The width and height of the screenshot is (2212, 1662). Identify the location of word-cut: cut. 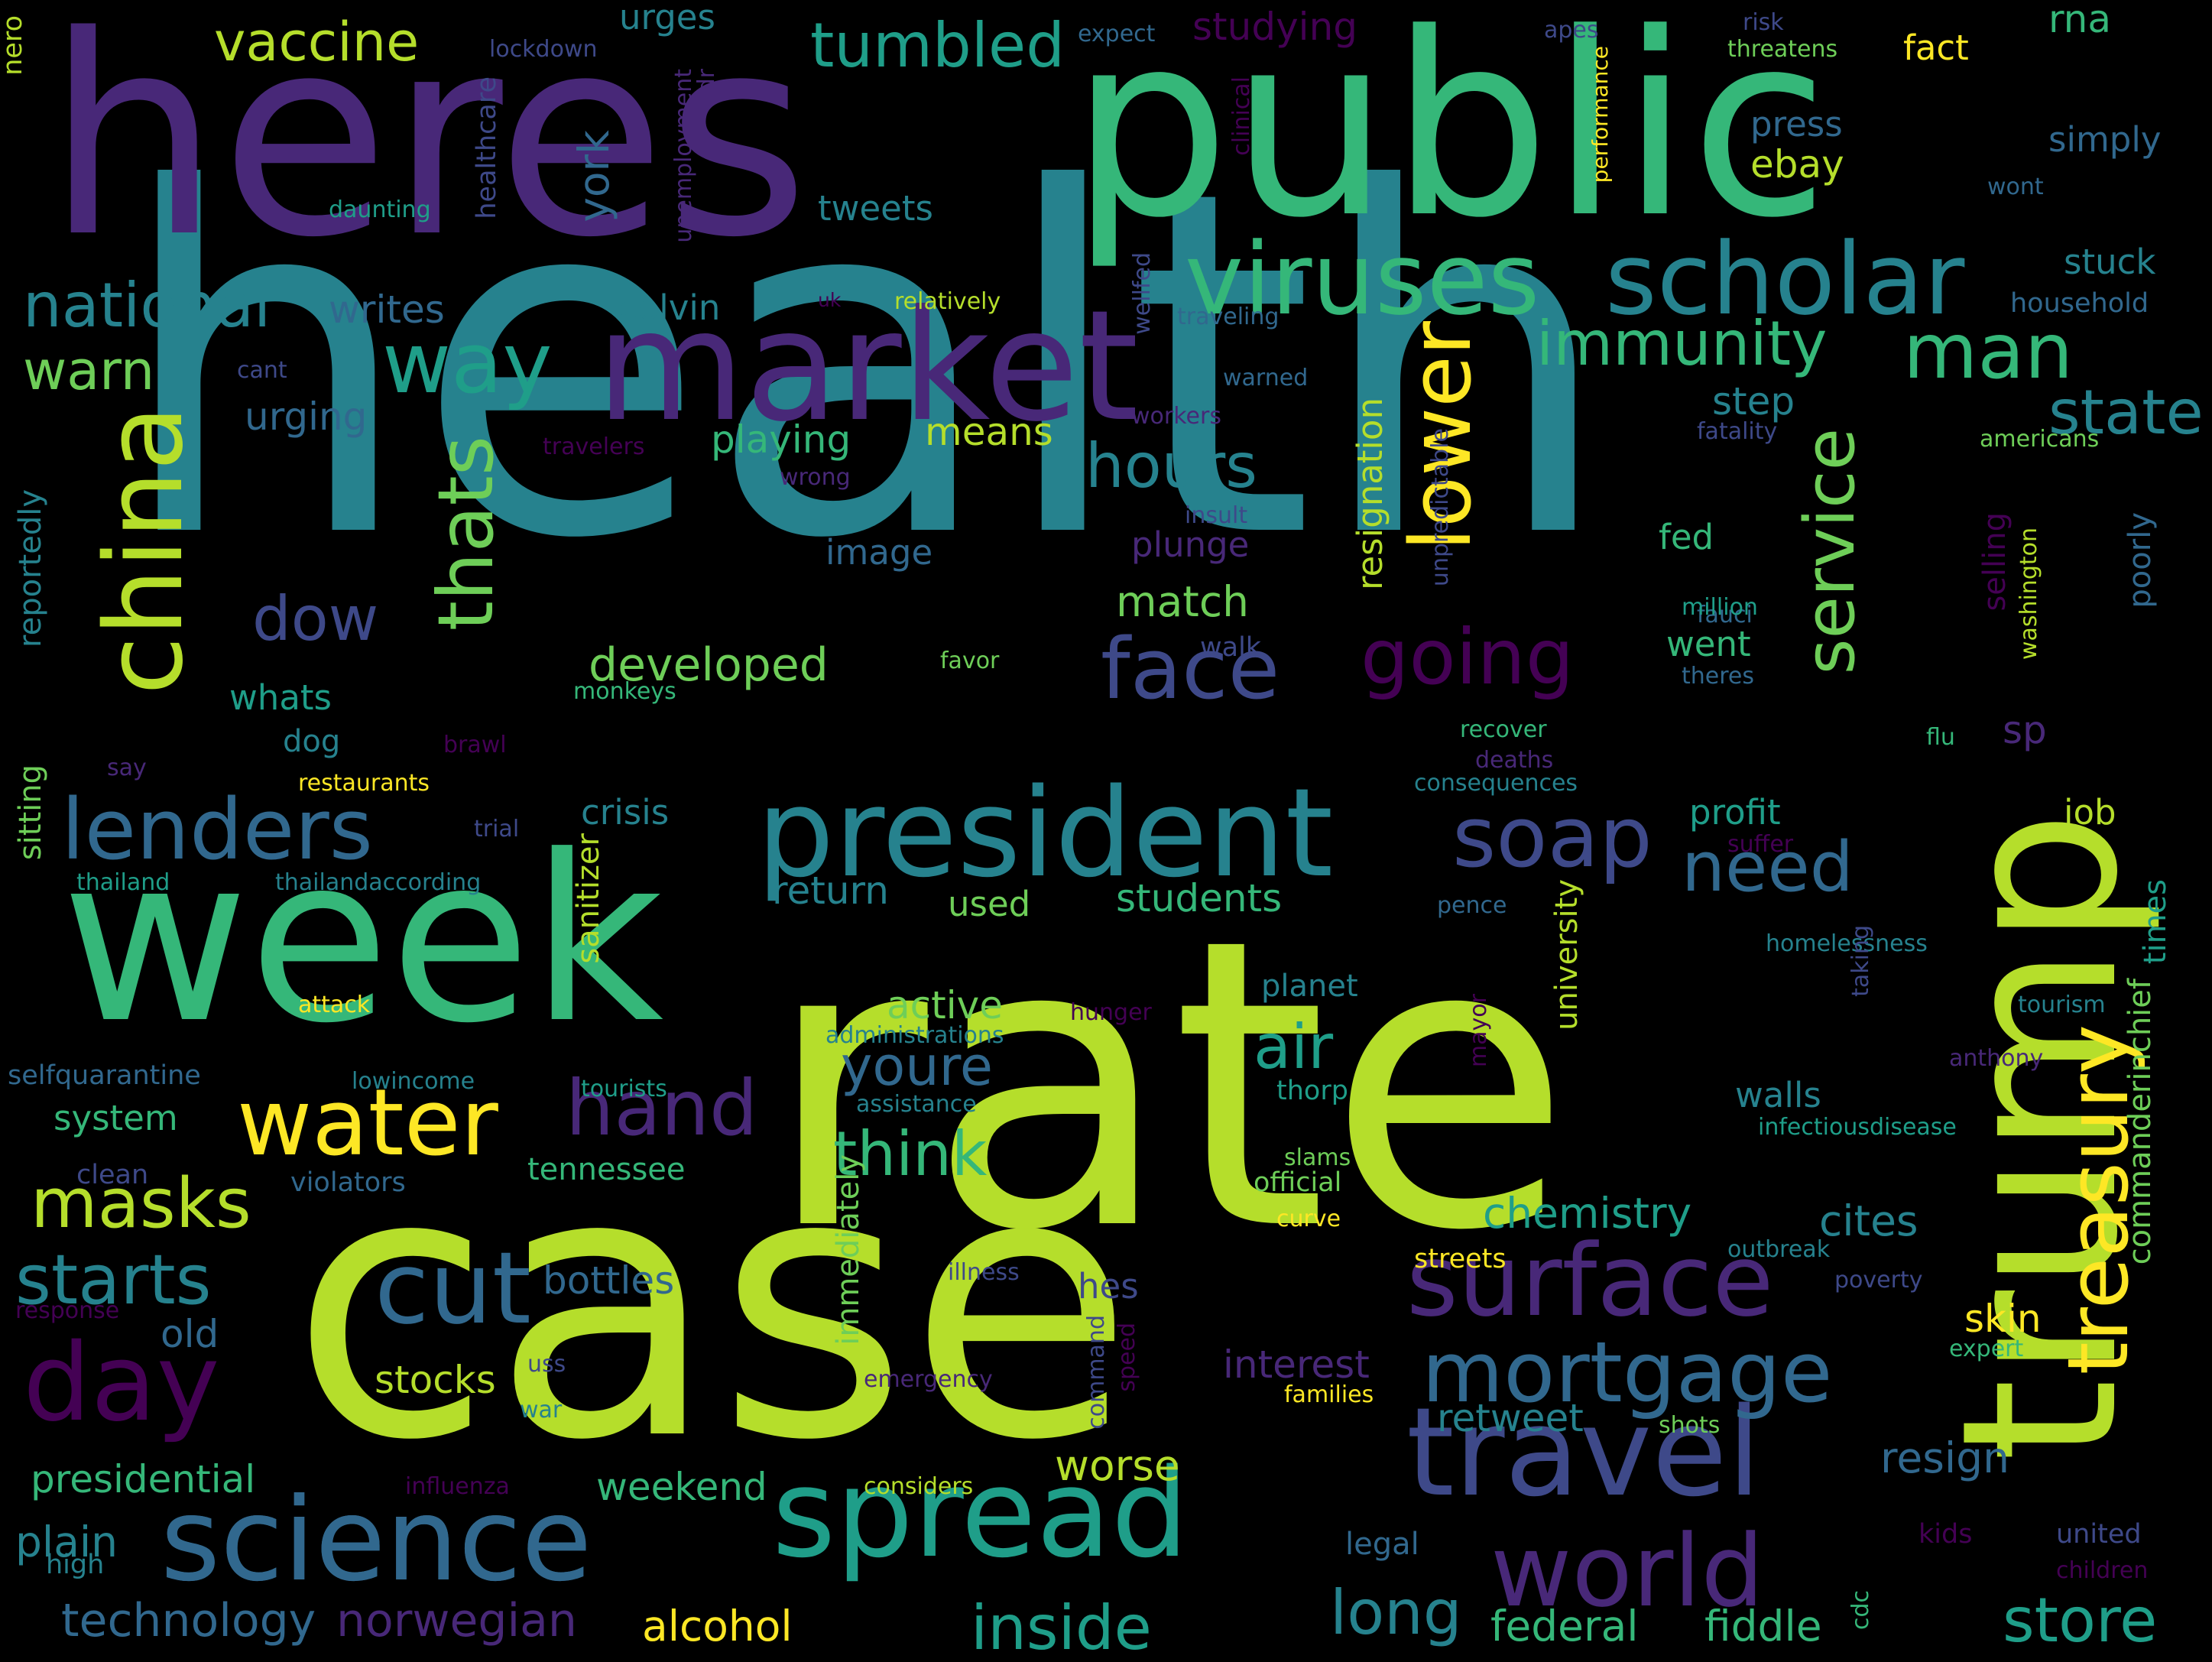
(453, 1288).